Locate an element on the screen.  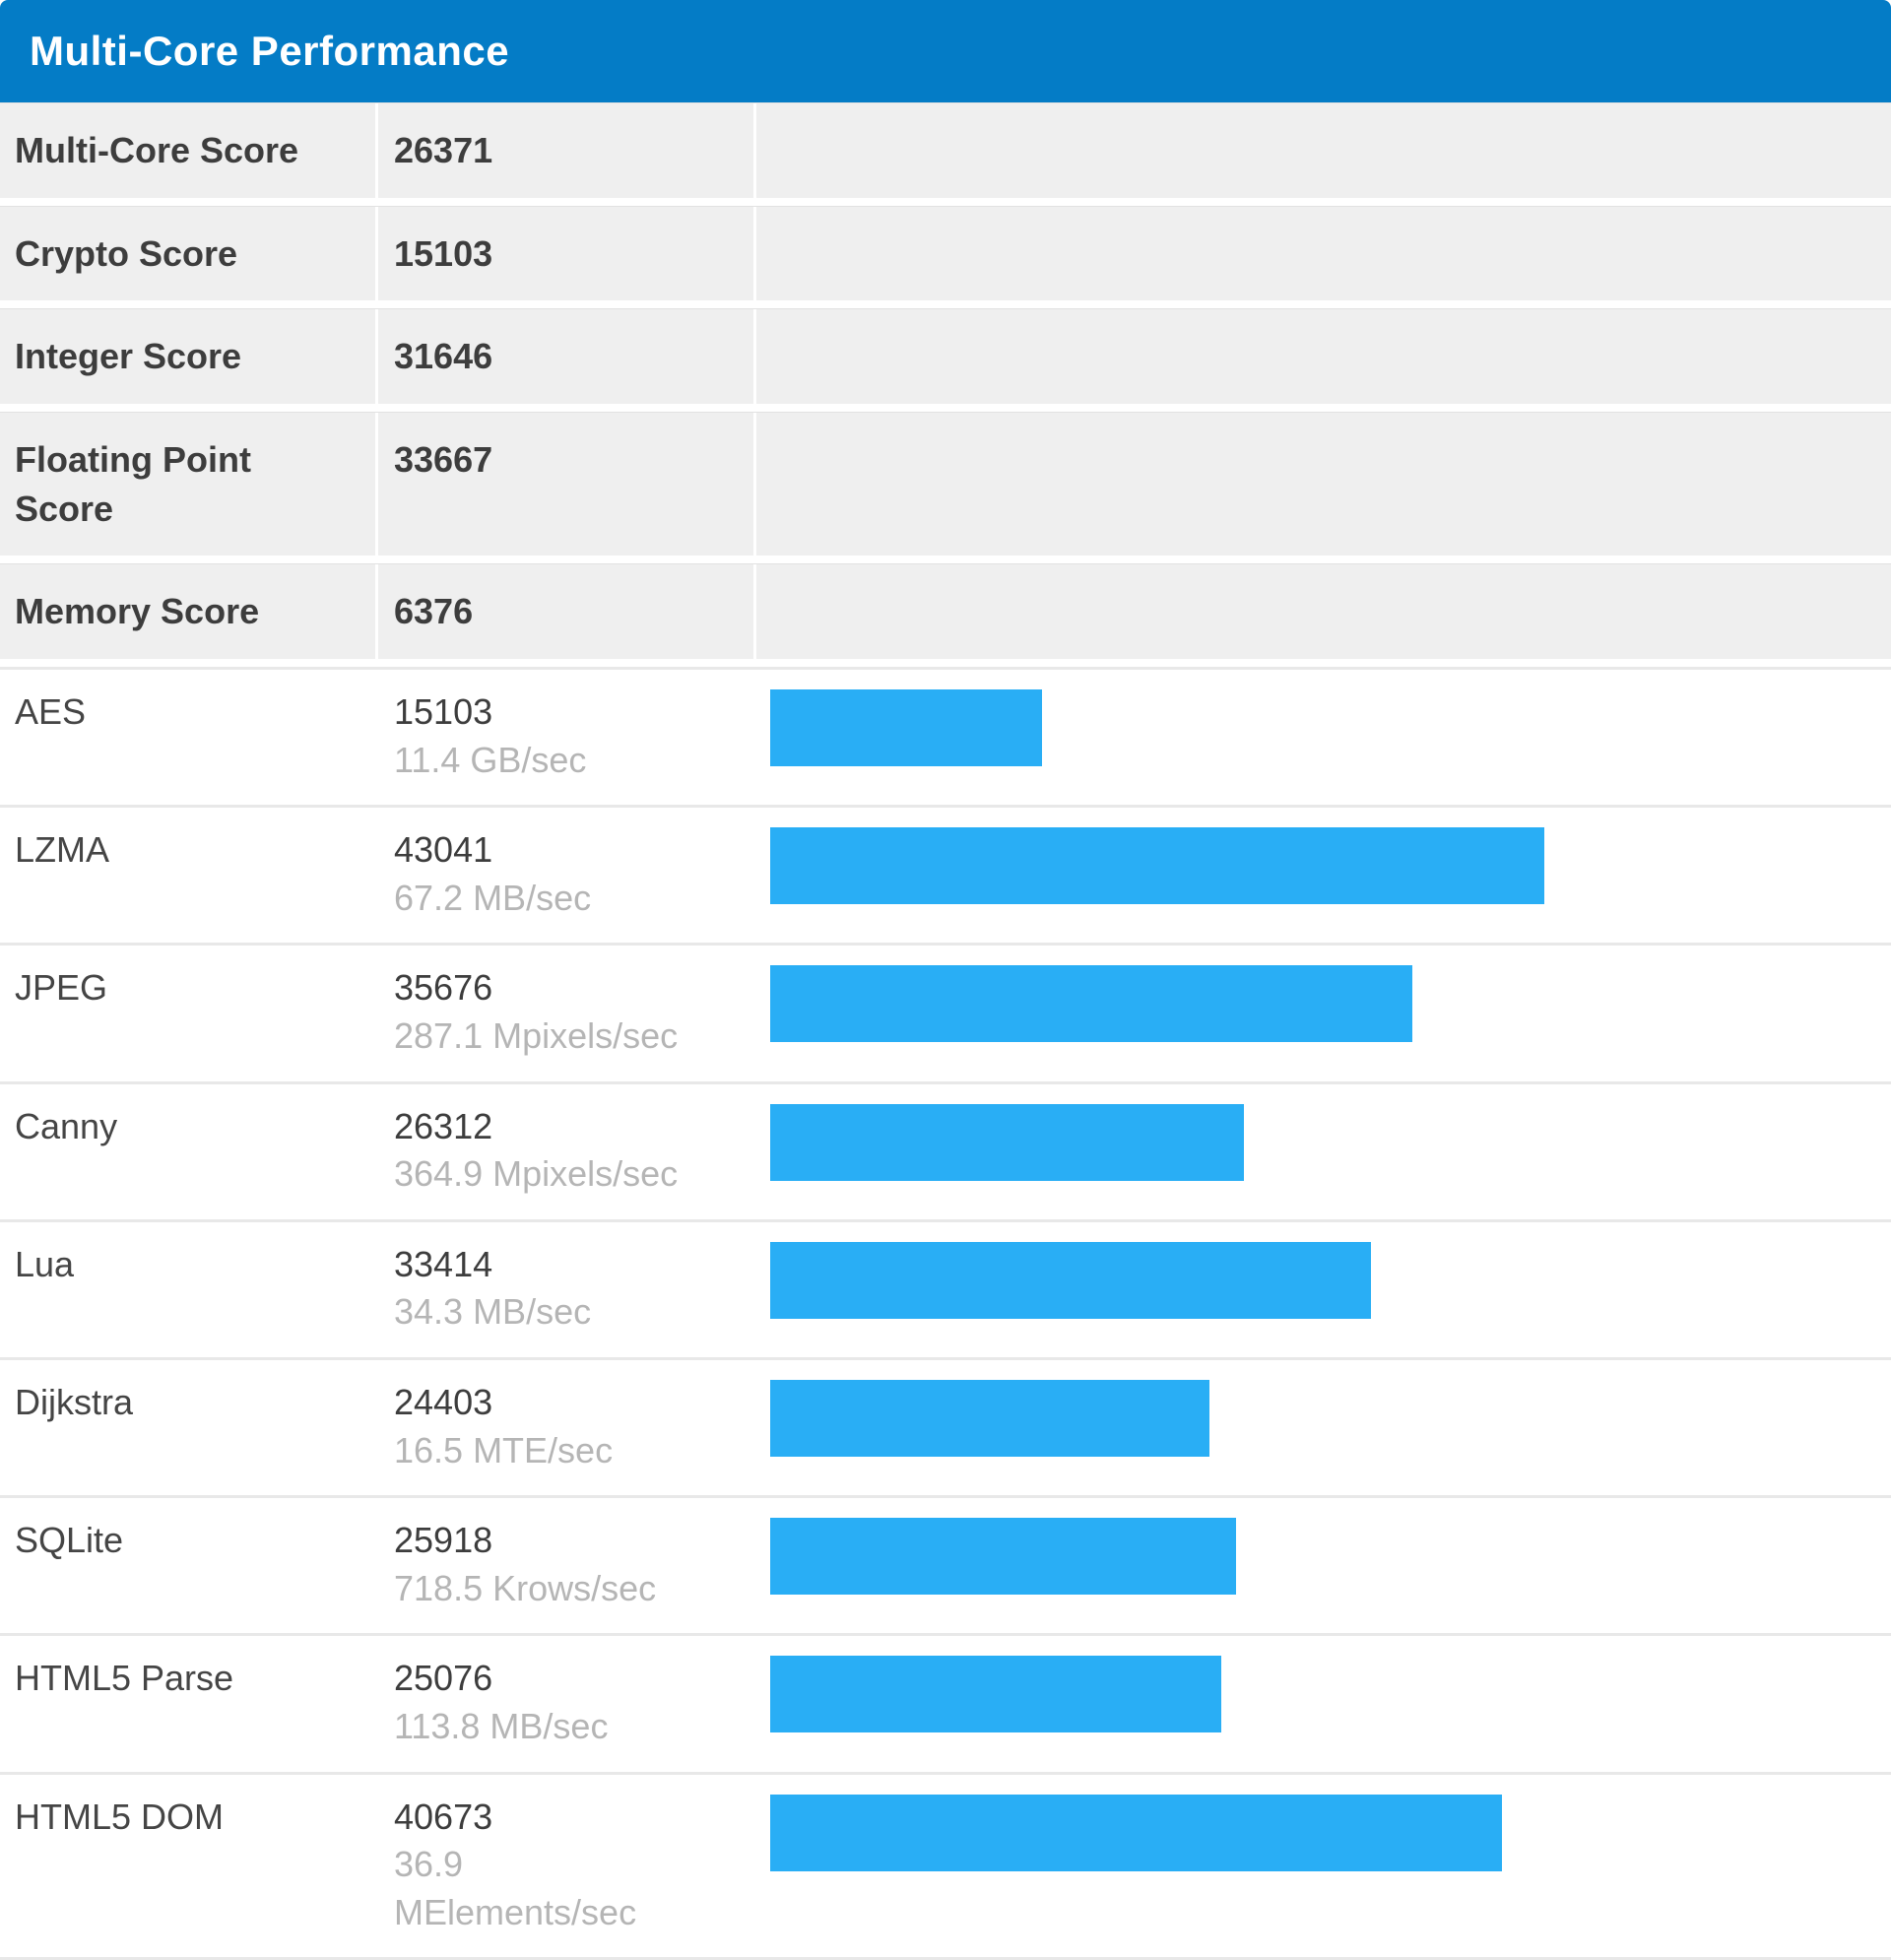
benchmark-values: 24403 16.5 MTE/sec is located at coordinates (567, 1428).